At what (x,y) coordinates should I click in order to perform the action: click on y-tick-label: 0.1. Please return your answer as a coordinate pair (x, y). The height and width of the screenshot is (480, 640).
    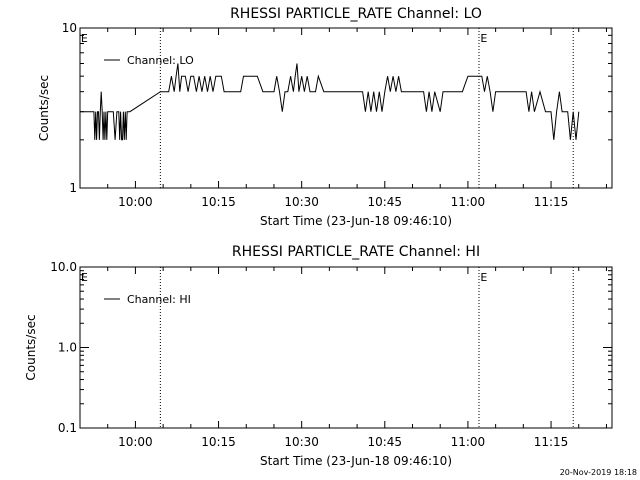
    Looking at the image, I should click on (67, 428).